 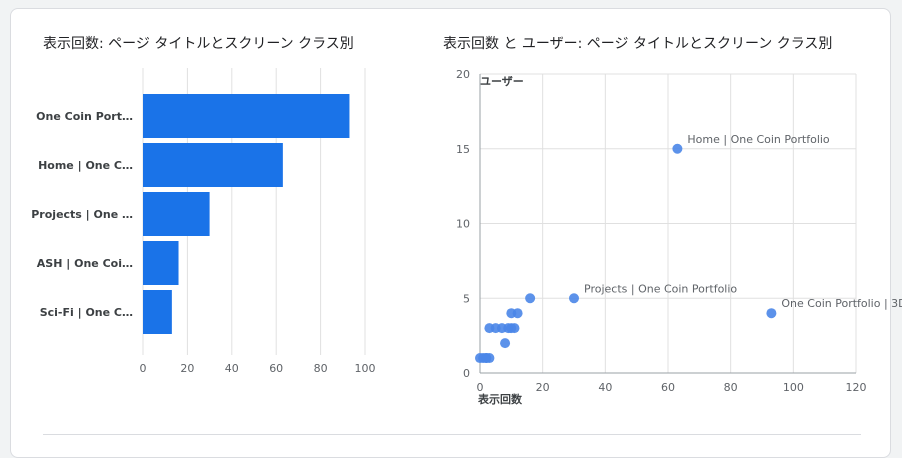 I want to click on y-tick-label: 20, so click(x=463, y=74).